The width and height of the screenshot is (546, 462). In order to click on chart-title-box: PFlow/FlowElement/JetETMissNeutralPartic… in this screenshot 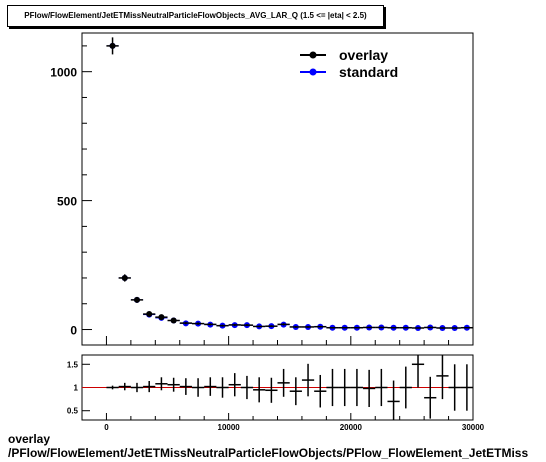, I will do `click(195, 16)`.